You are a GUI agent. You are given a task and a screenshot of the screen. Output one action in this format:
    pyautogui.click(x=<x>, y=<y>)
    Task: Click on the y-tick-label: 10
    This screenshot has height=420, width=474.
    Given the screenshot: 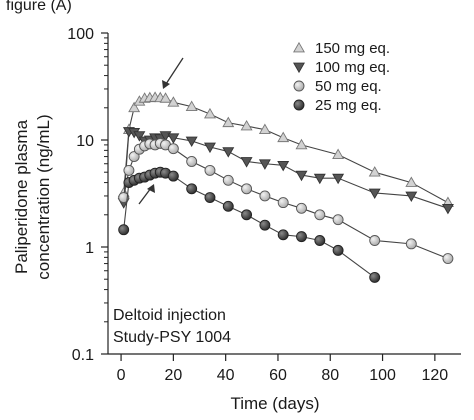 What is the action you would take?
    pyautogui.click(x=85, y=141)
    